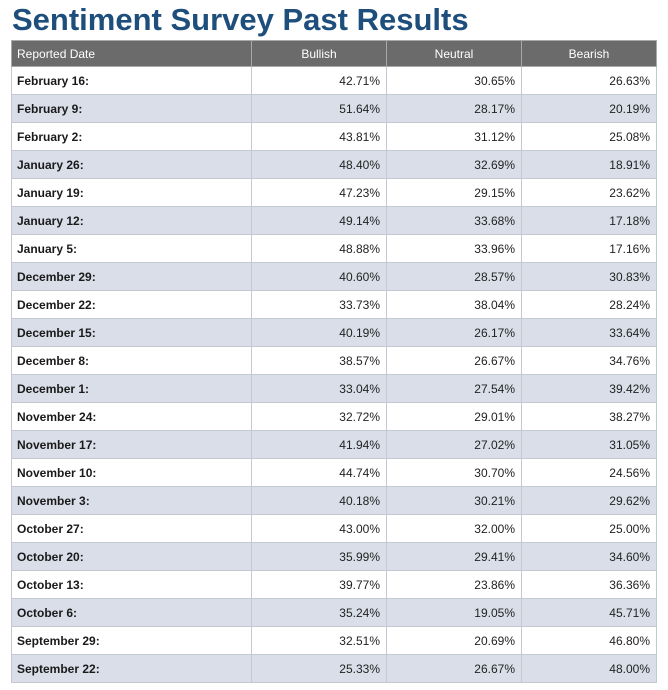 The height and width of the screenshot is (690, 668). I want to click on cell-reported-date: October 13:, so click(131, 584).